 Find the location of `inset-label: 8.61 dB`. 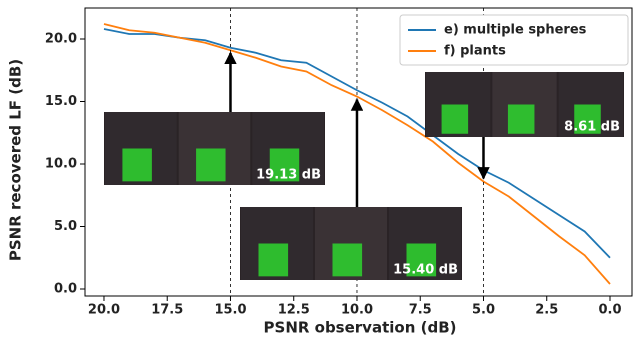

inset-label: 8.61 dB is located at coordinates (592, 127).